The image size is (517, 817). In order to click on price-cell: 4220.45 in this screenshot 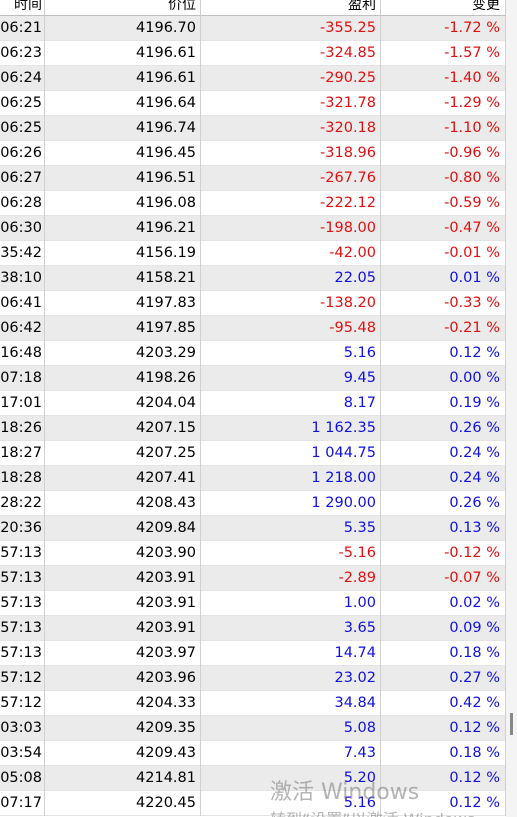, I will do `click(123, 803)`.